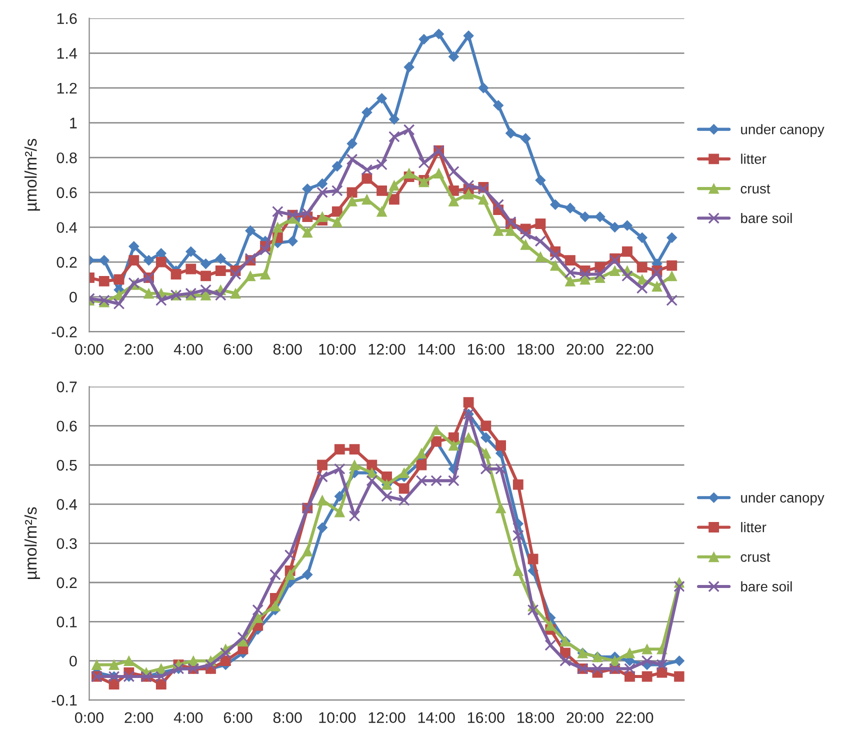  What do you see at coordinates (64, 332) in the screenshot?
I see `y-tick-label: -0.2` at bounding box center [64, 332].